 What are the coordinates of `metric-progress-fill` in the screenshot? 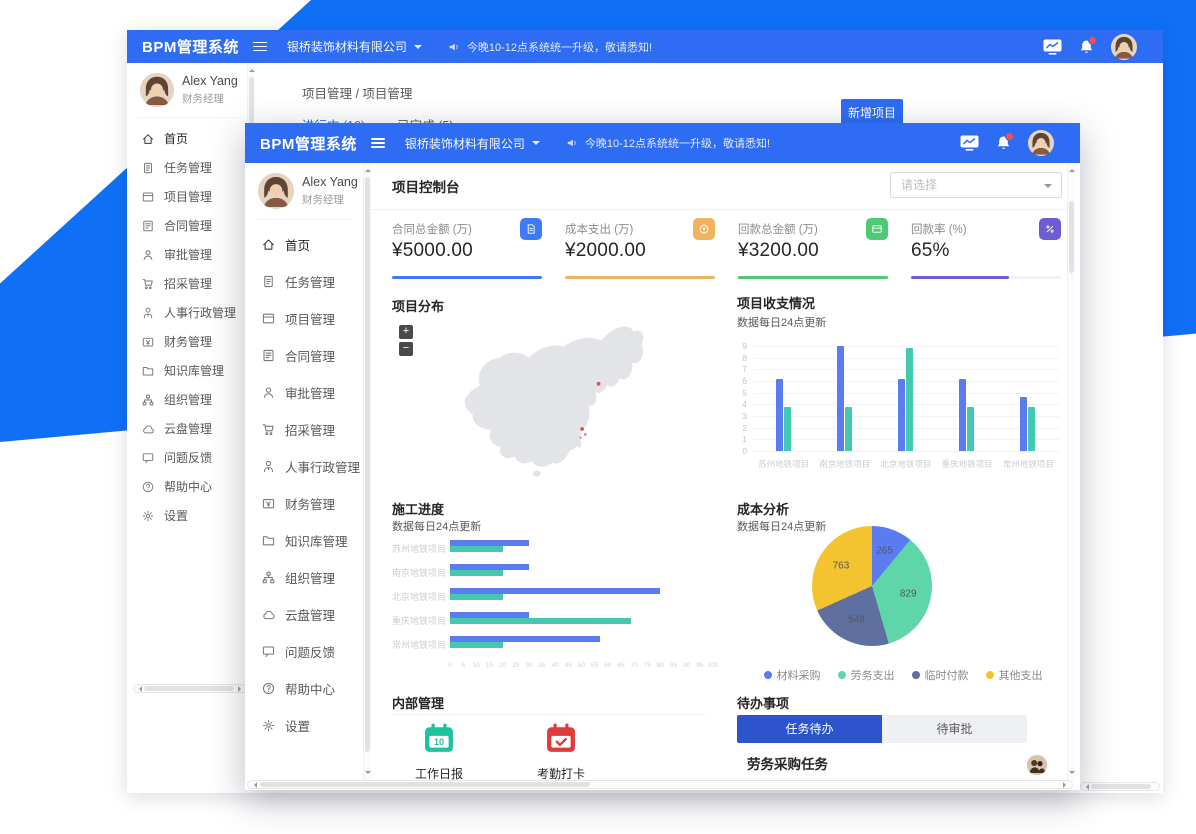 It's located at (960, 277).